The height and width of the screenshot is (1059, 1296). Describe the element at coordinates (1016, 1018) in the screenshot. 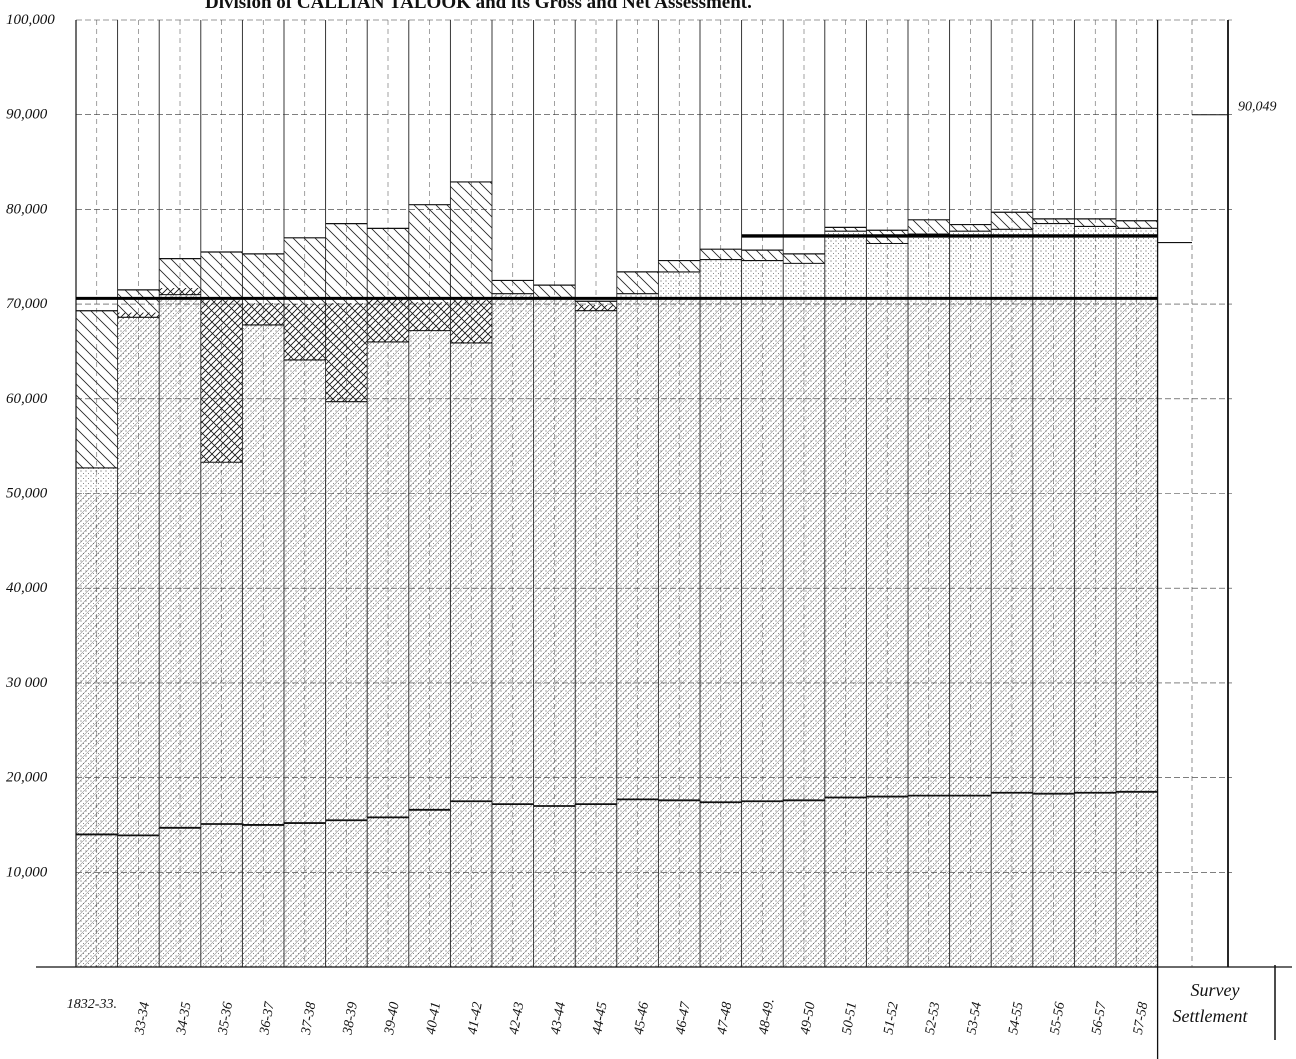

I see `x-tick-label: 54-55` at that location.